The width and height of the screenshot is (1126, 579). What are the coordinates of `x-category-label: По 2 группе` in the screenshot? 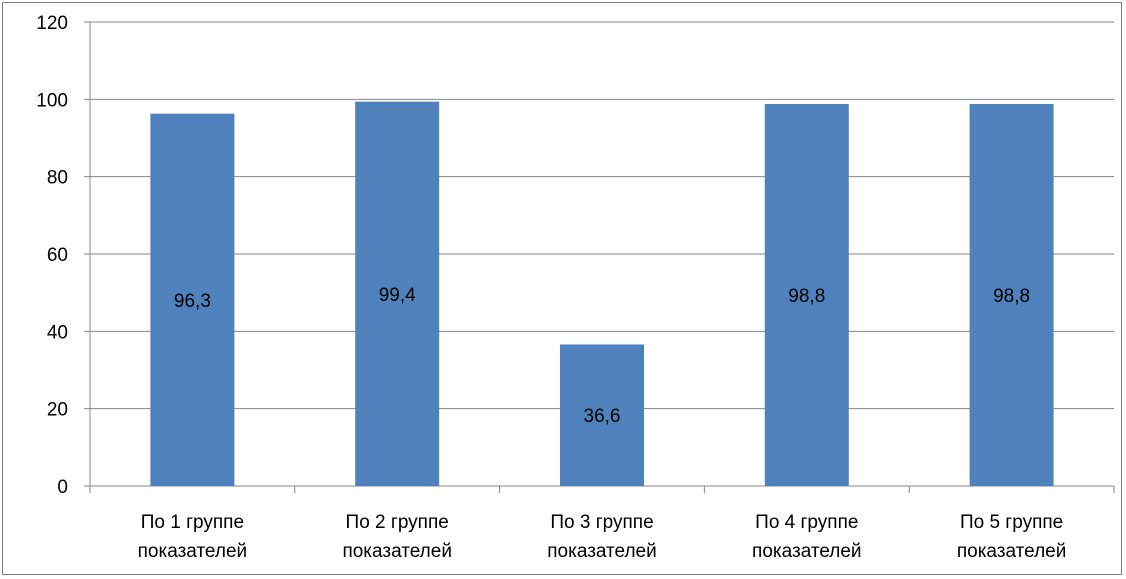 It's located at (397, 522).